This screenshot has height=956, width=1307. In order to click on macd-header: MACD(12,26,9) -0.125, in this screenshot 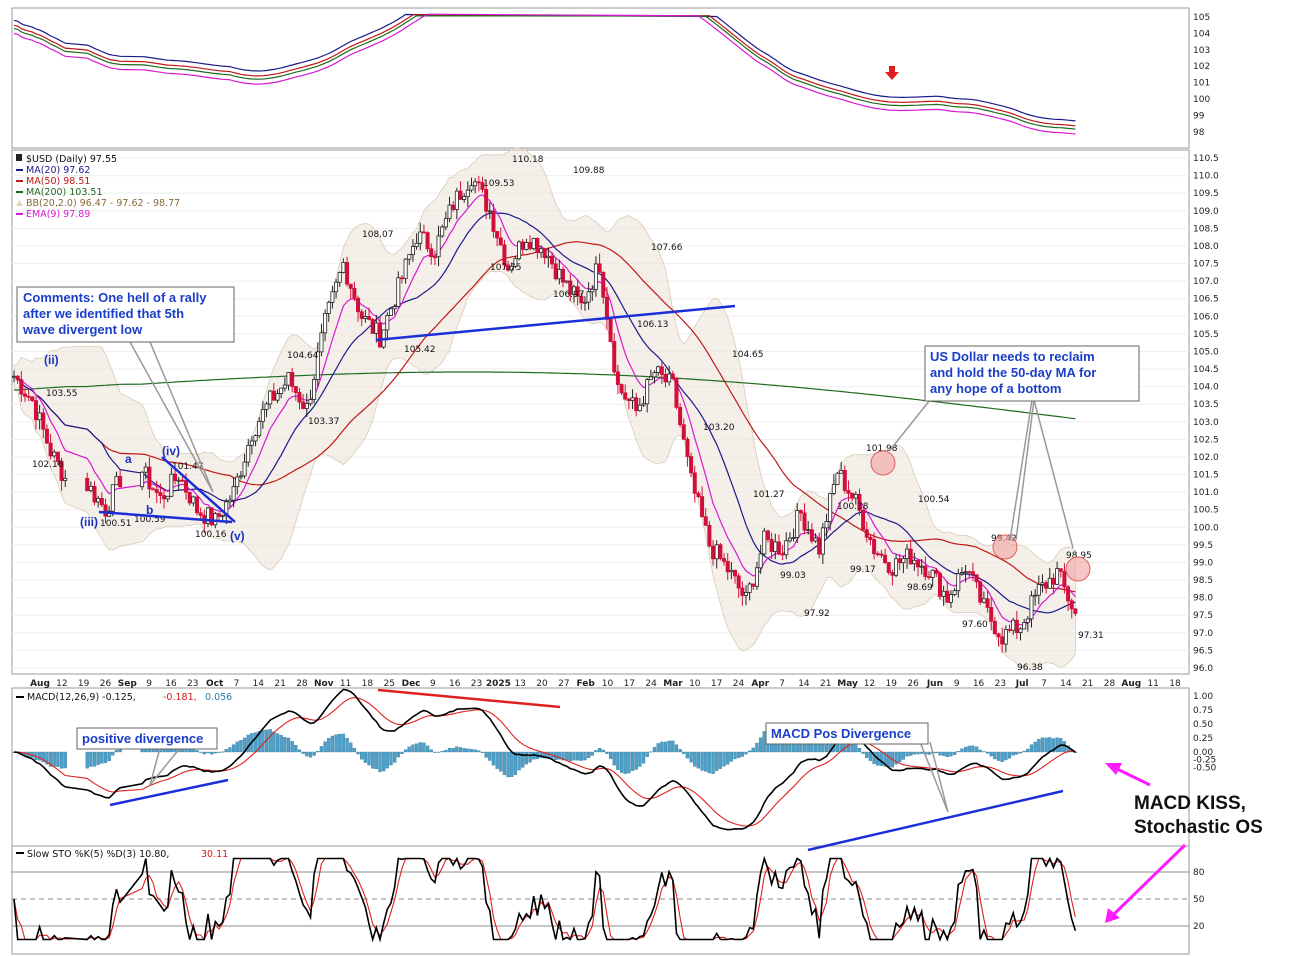, I will do `click(81, 697)`.